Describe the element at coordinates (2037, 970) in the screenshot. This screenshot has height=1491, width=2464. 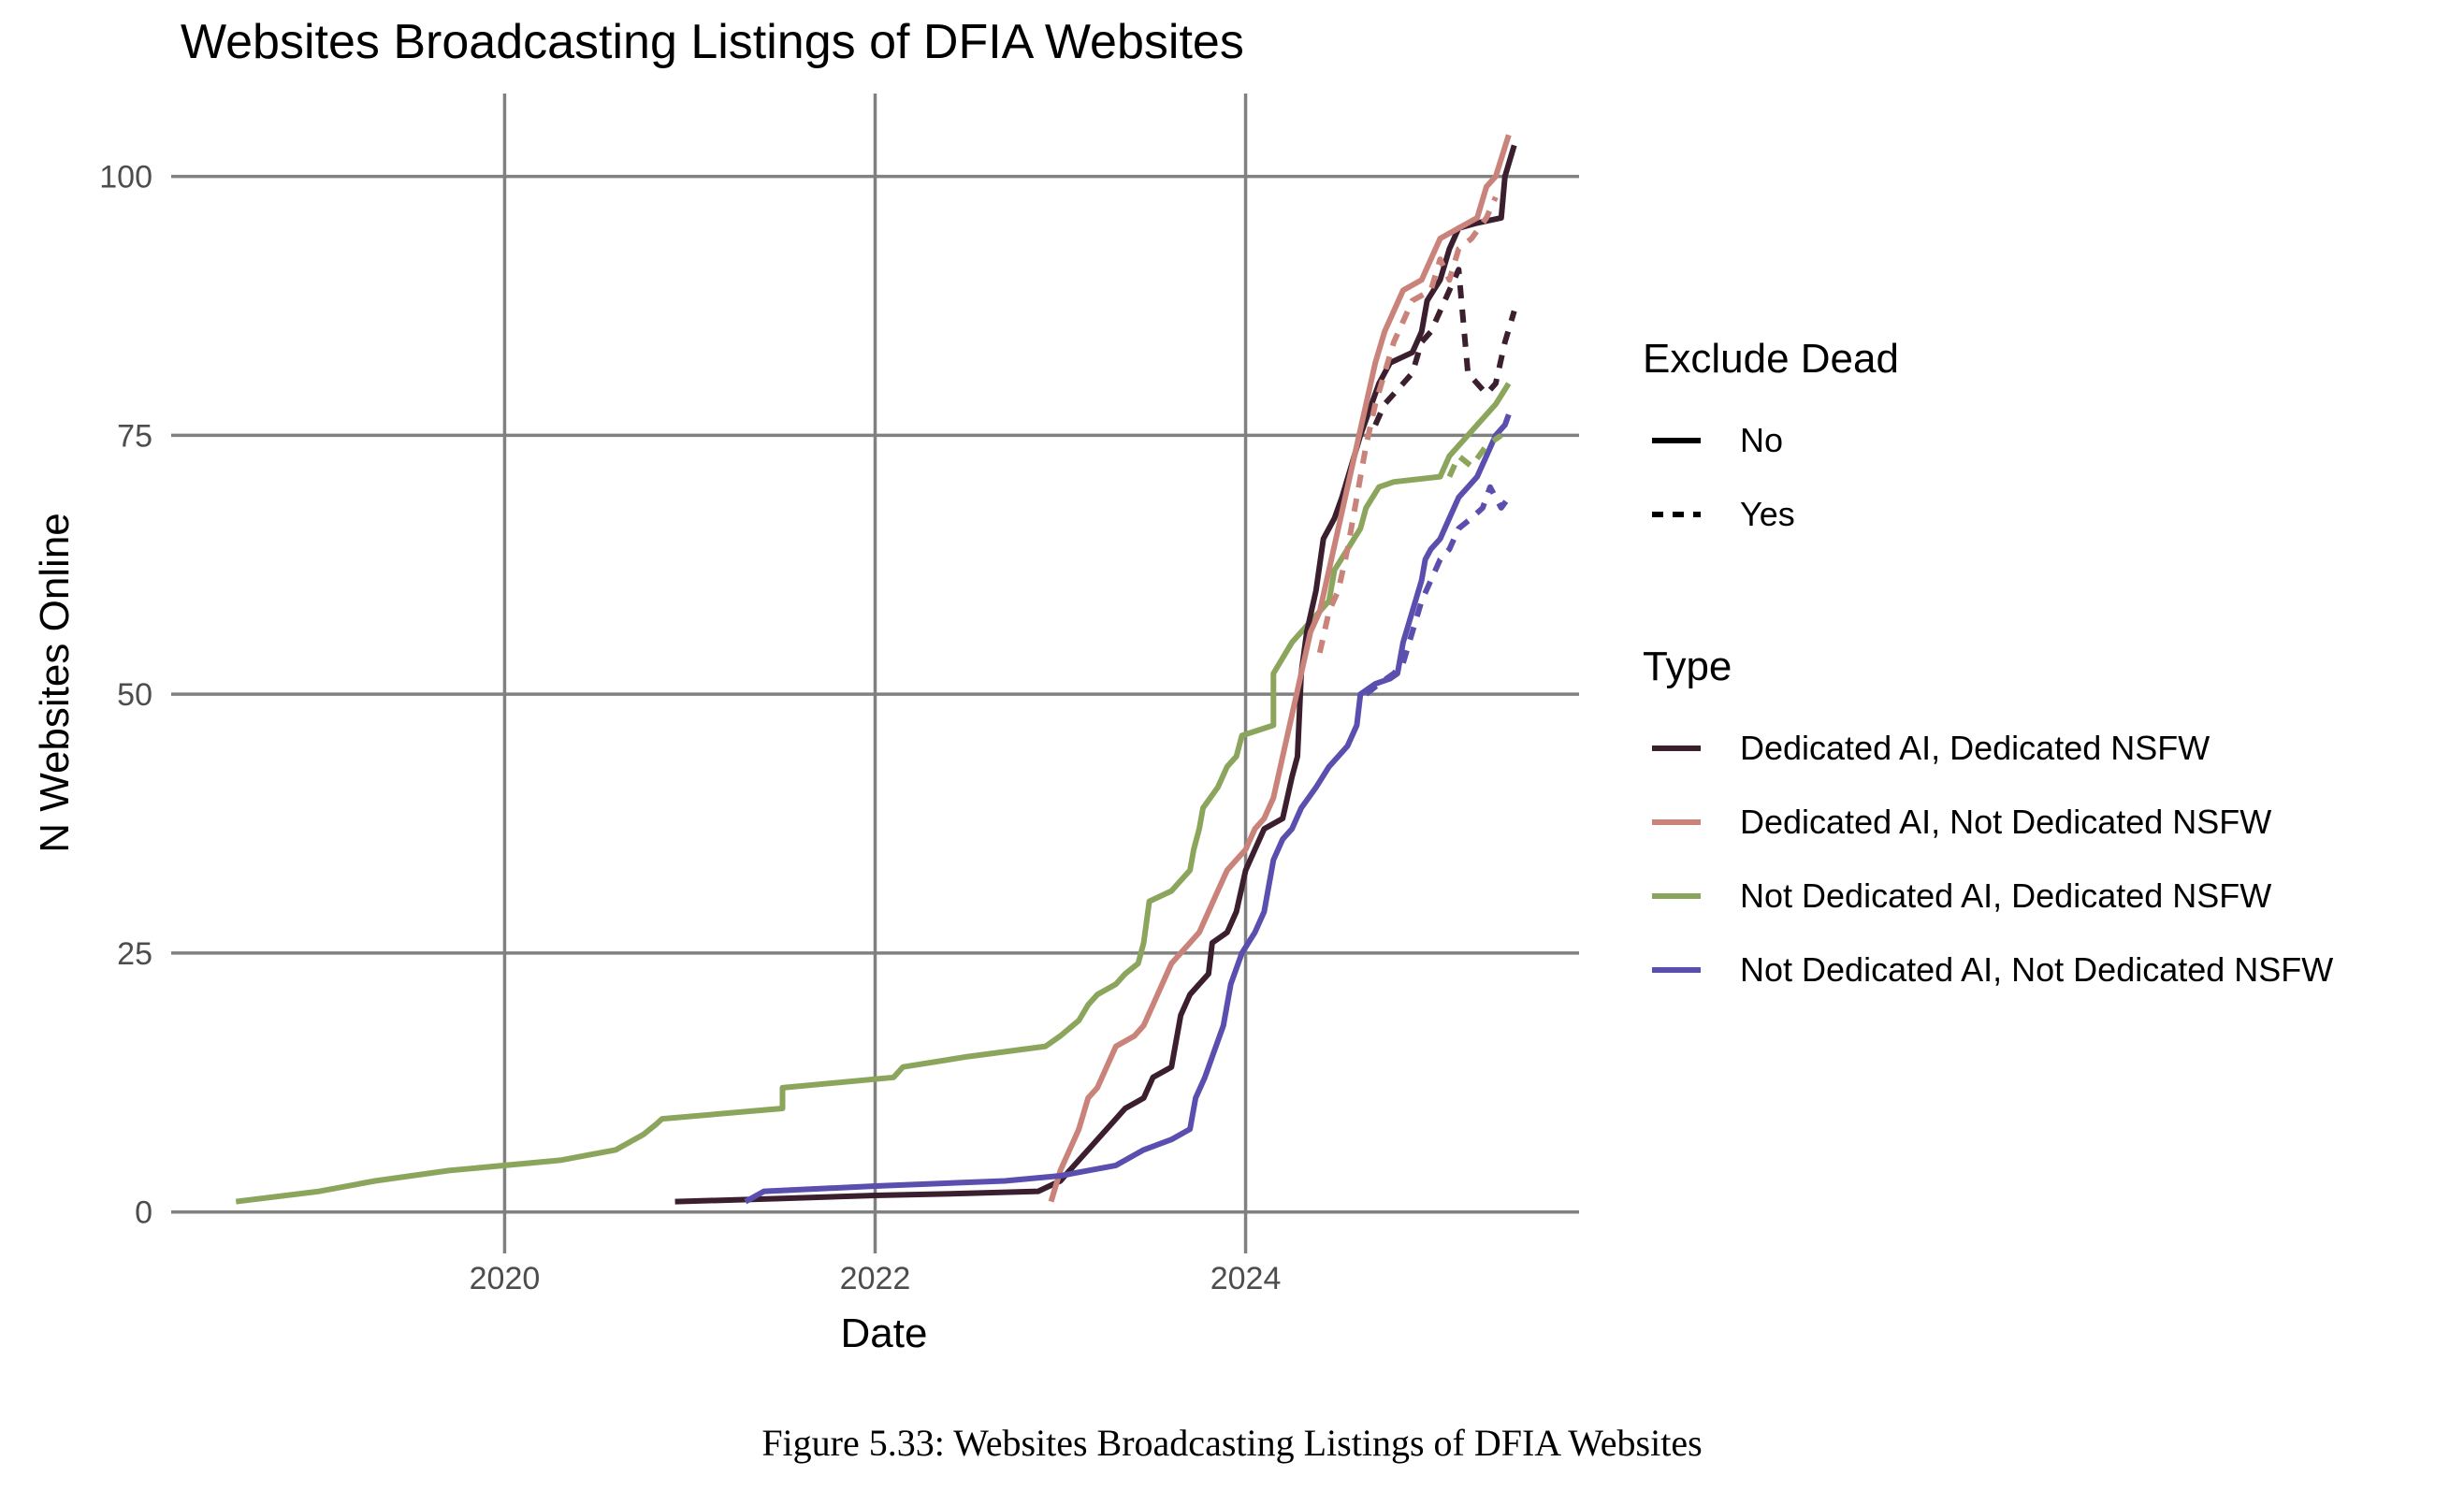
I see `legend-entry-label: Not Dedicated AI, Not Dedicated NSFW` at that location.